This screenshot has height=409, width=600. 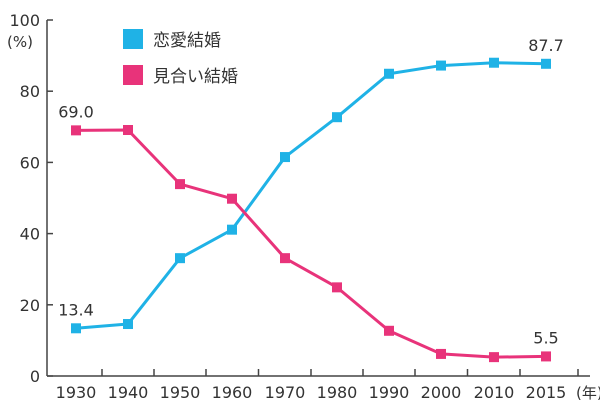 I want to click on data-label: 5.5, so click(x=545, y=337).